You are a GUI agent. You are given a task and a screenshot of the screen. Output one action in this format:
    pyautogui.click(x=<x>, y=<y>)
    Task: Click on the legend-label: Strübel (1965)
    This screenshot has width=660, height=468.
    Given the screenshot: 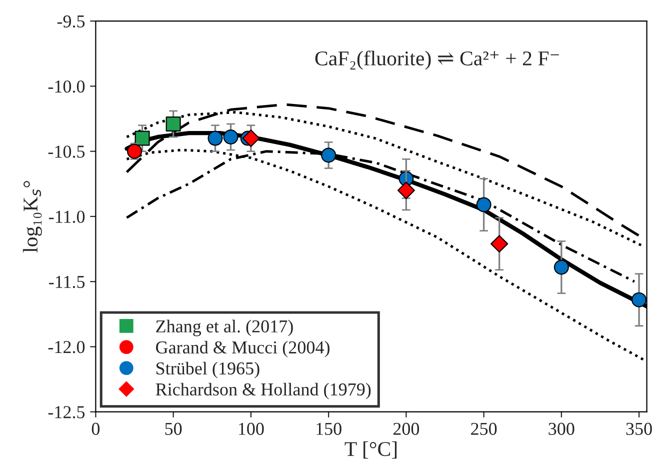 What is the action you would take?
    pyautogui.click(x=208, y=370)
    